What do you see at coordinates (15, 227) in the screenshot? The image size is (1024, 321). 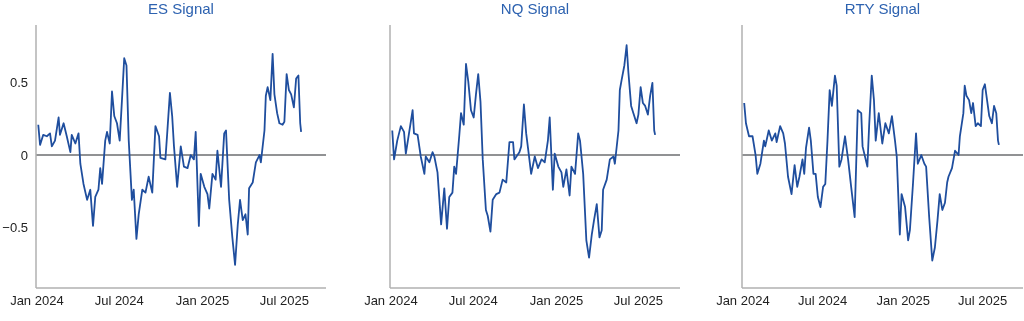 I see `y-tick-label: −0.5` at bounding box center [15, 227].